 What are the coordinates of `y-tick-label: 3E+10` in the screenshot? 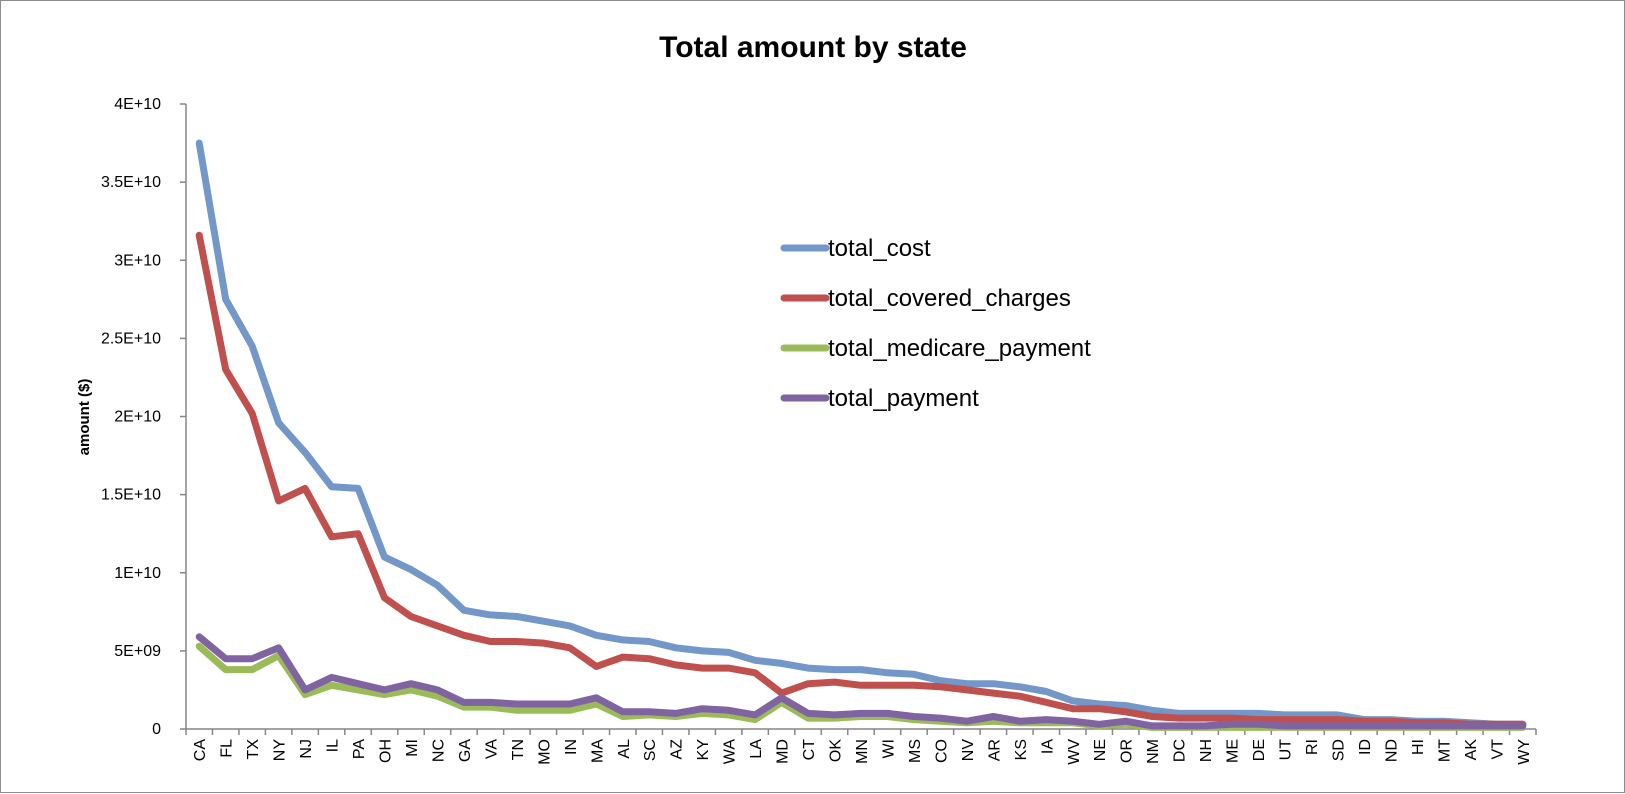 It's located at (137, 260).